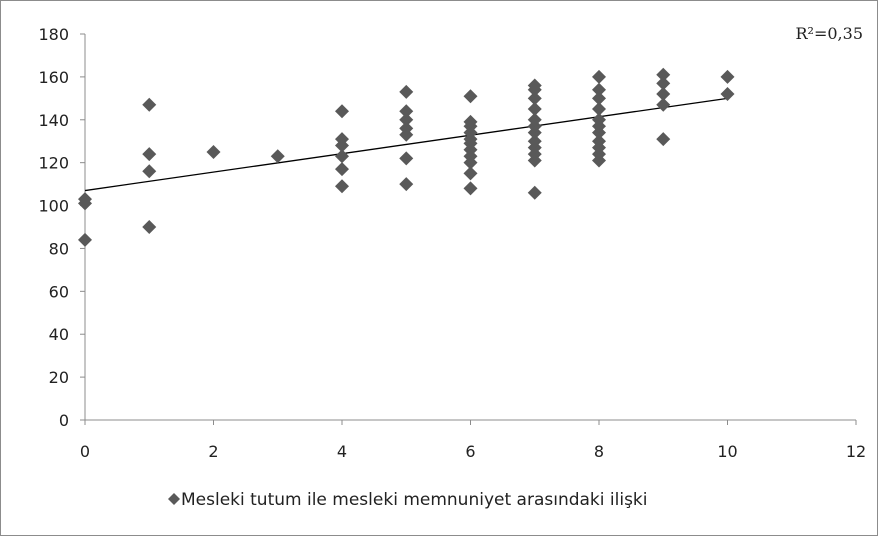 The width and height of the screenshot is (878, 537). I want to click on y-tick-label: 40, so click(59, 334).